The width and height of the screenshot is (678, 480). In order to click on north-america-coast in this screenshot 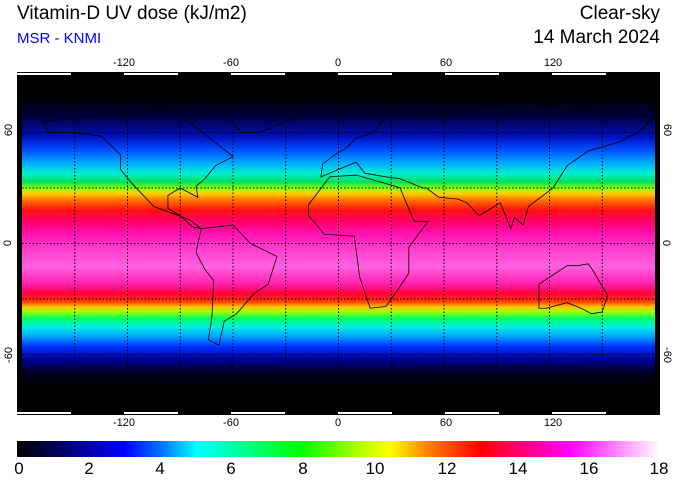, I will do `click(138, 169)`.